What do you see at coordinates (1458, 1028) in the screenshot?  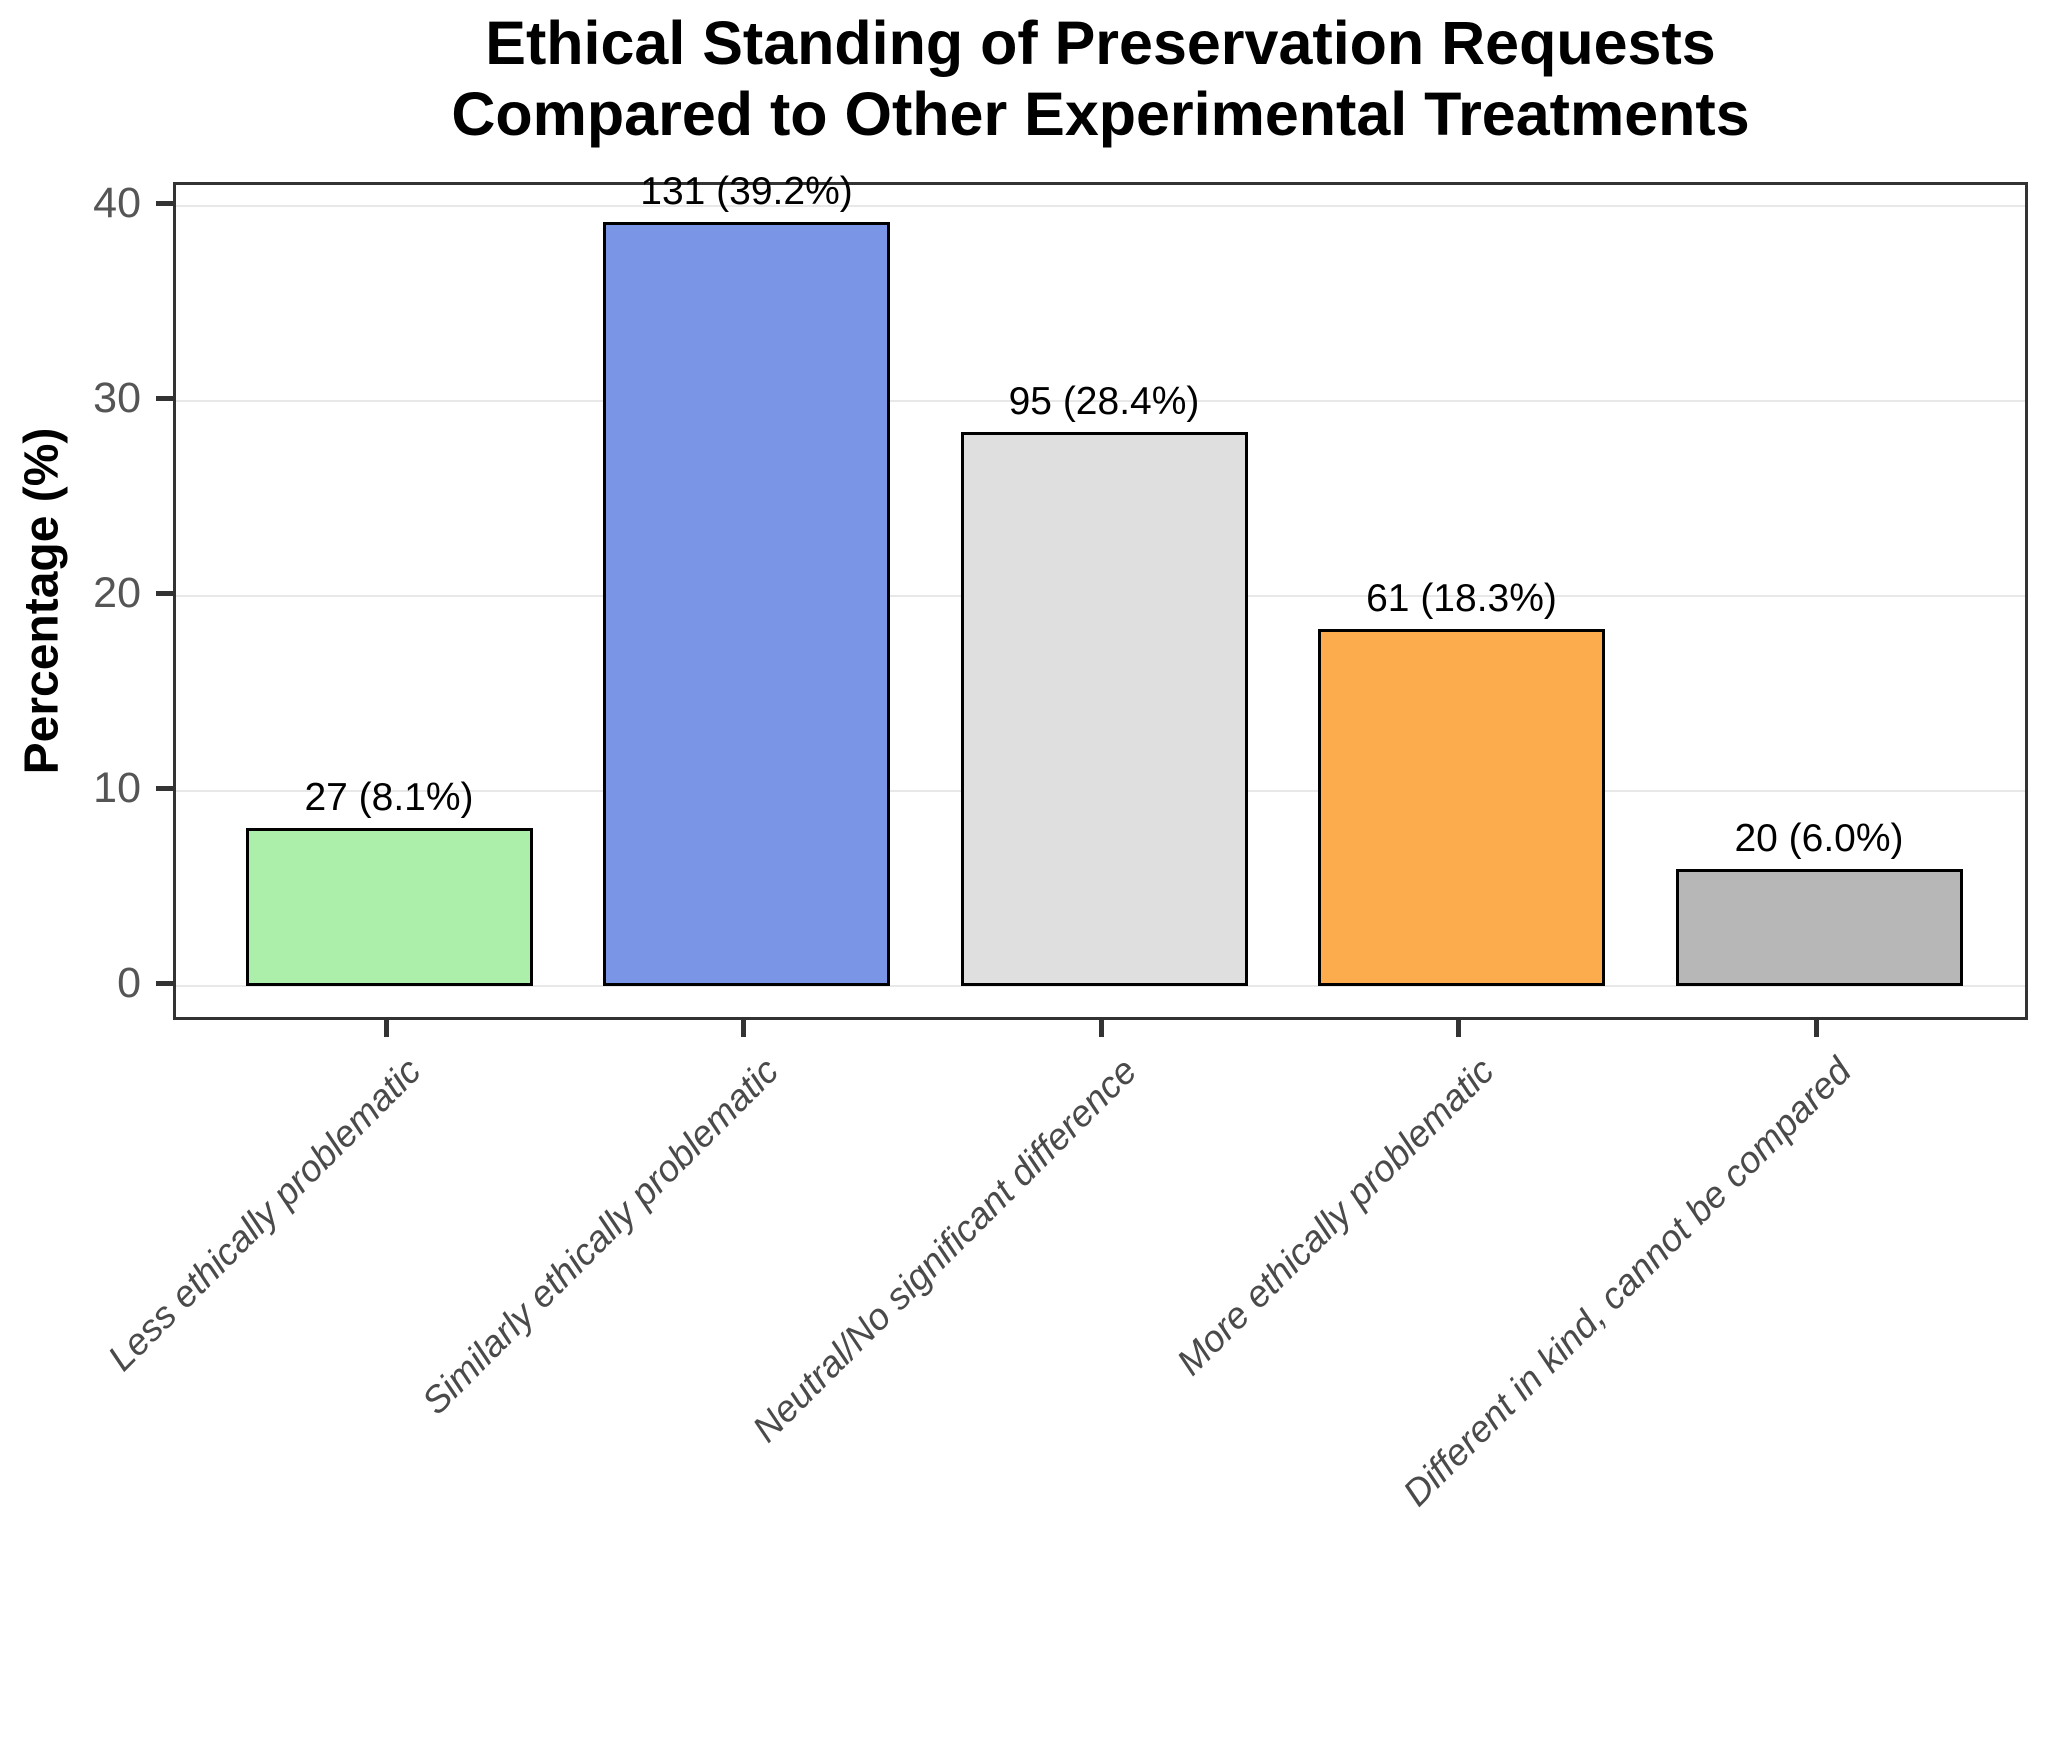 I see `x-tick-more-ethically-problematic` at bounding box center [1458, 1028].